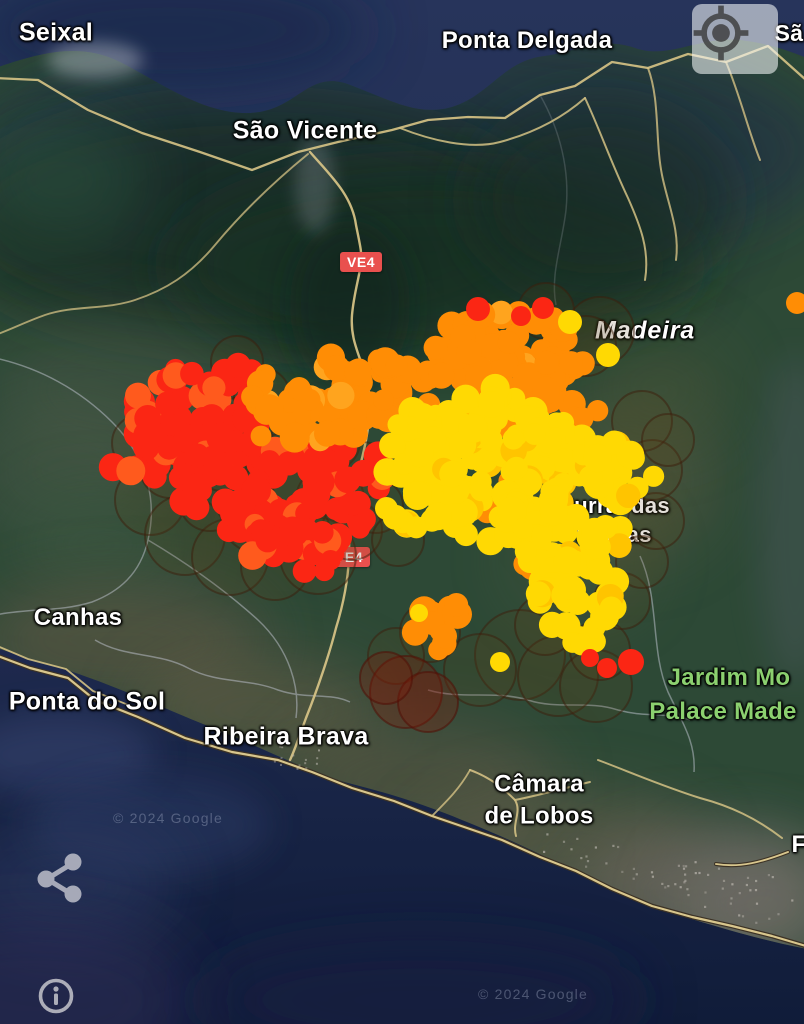  I want to click on my-location-icon, so click(721, 33).